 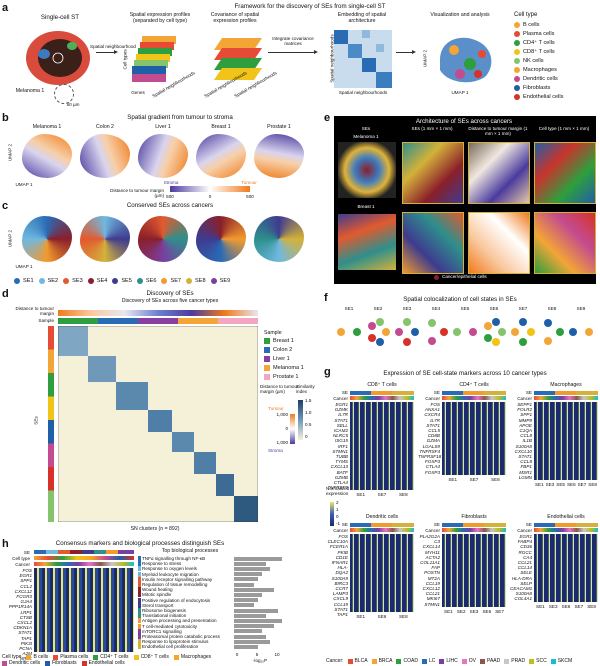 I want to click on g-gene: POSTN, so click(x=432, y=573).